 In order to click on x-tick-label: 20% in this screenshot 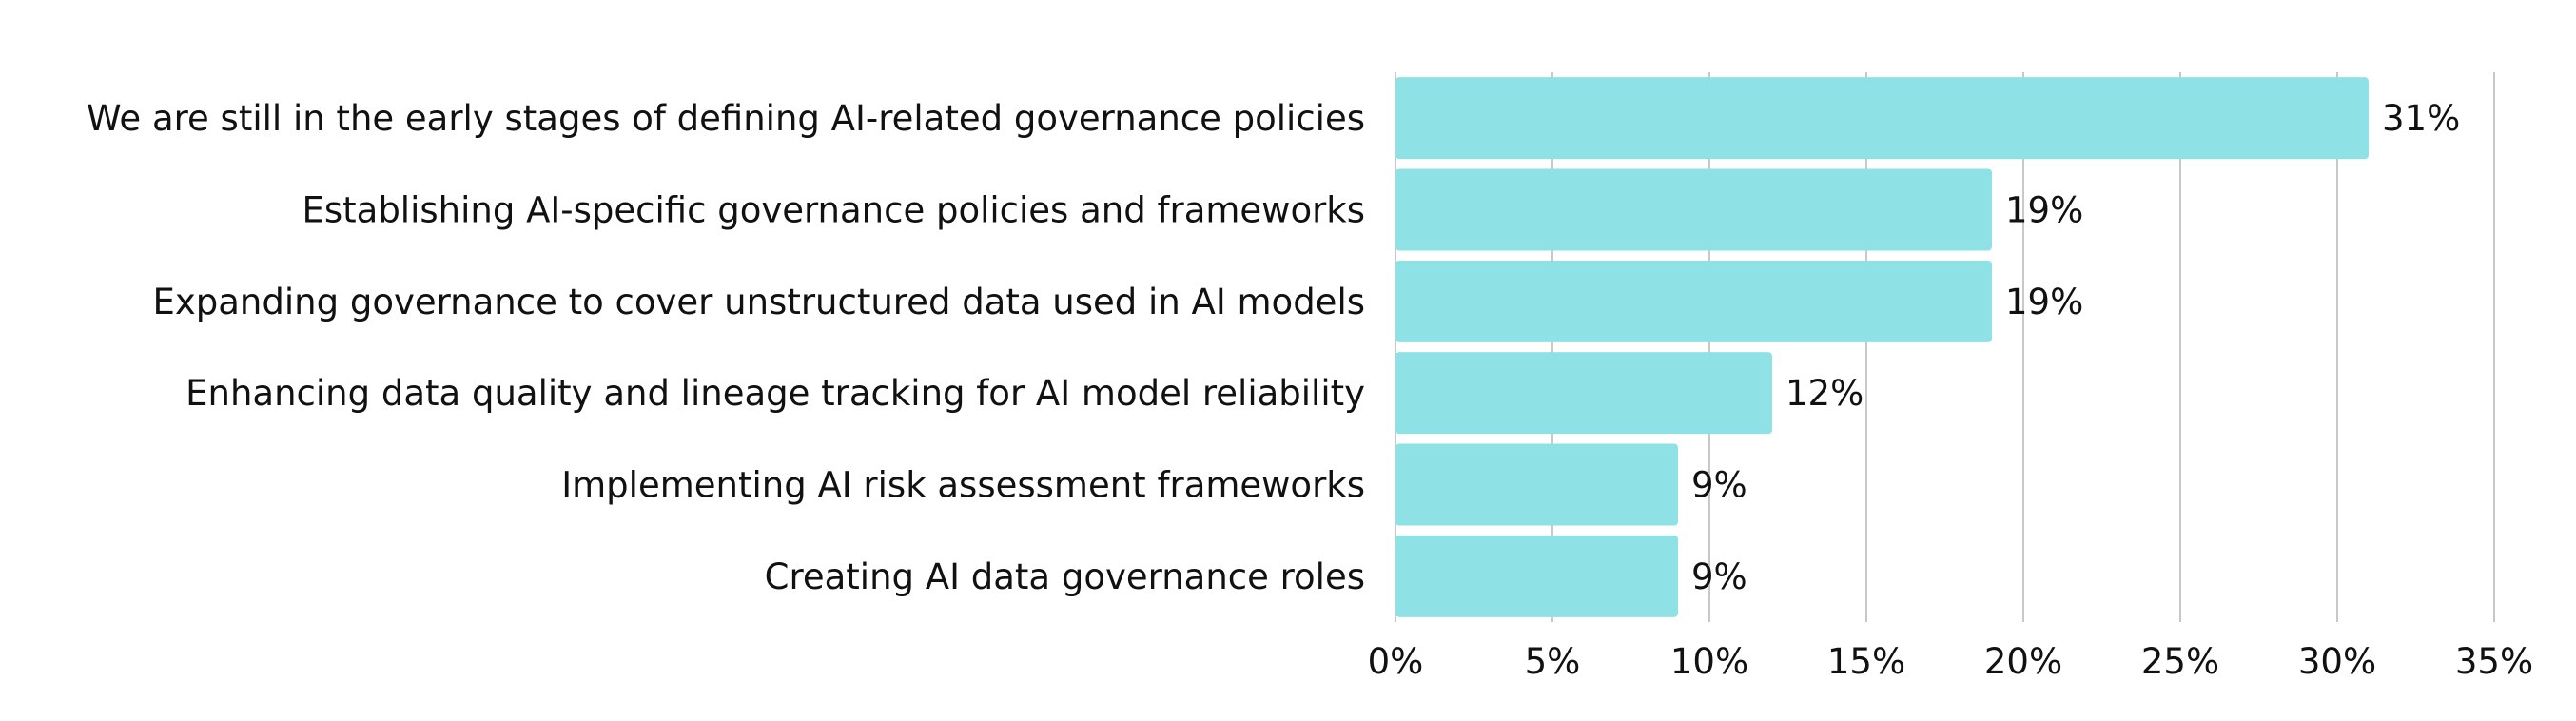, I will do `click(2023, 661)`.